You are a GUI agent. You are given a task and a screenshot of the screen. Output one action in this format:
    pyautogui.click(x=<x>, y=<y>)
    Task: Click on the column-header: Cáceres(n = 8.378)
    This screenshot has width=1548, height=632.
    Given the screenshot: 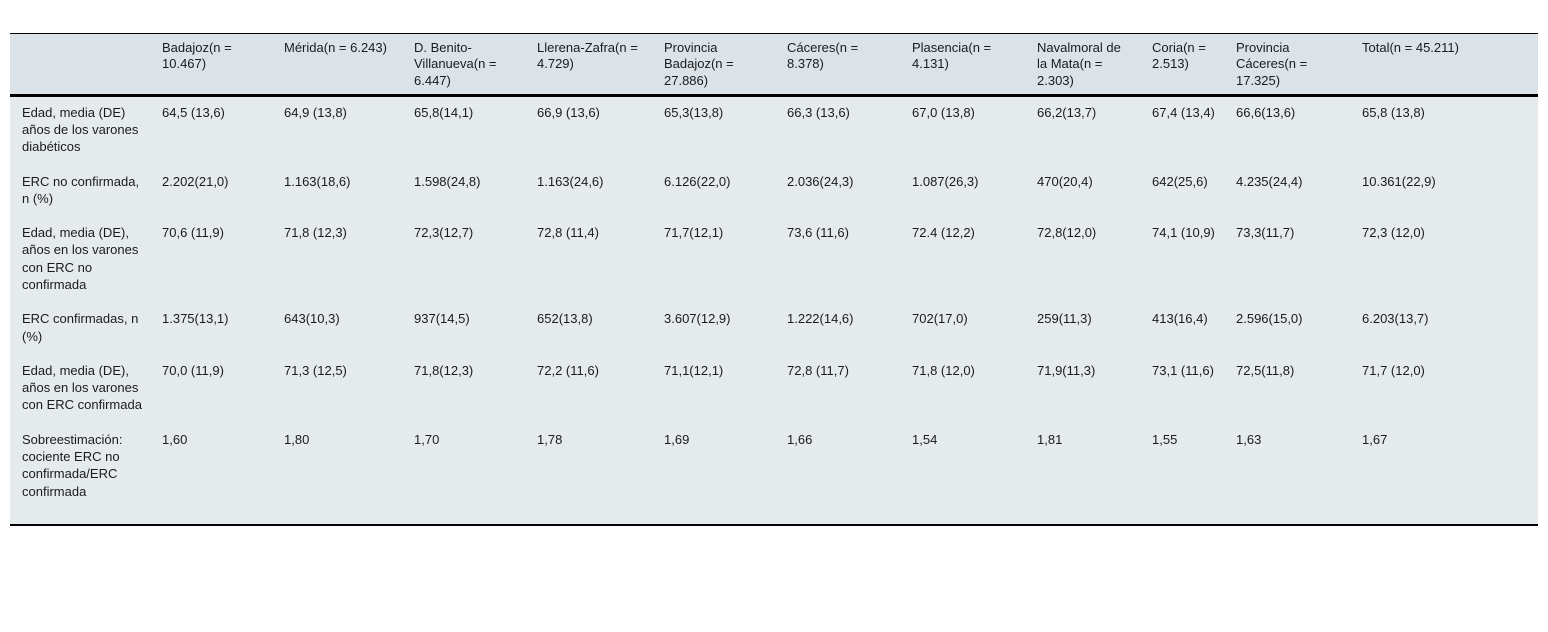 What is the action you would take?
    pyautogui.click(x=823, y=56)
    